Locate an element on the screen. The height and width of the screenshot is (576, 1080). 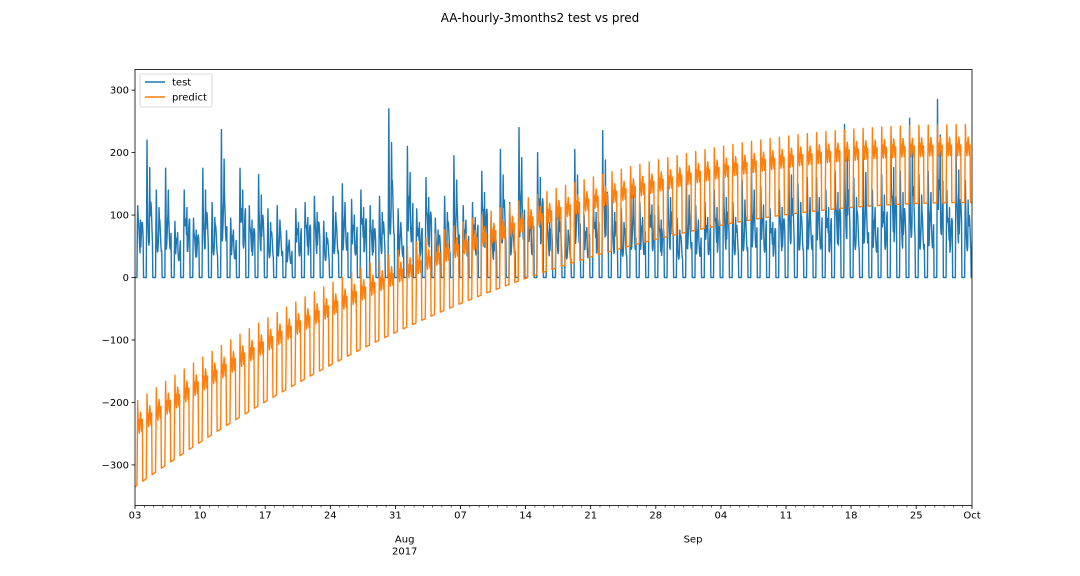
x-tick-label: 18 is located at coordinates (851, 516).